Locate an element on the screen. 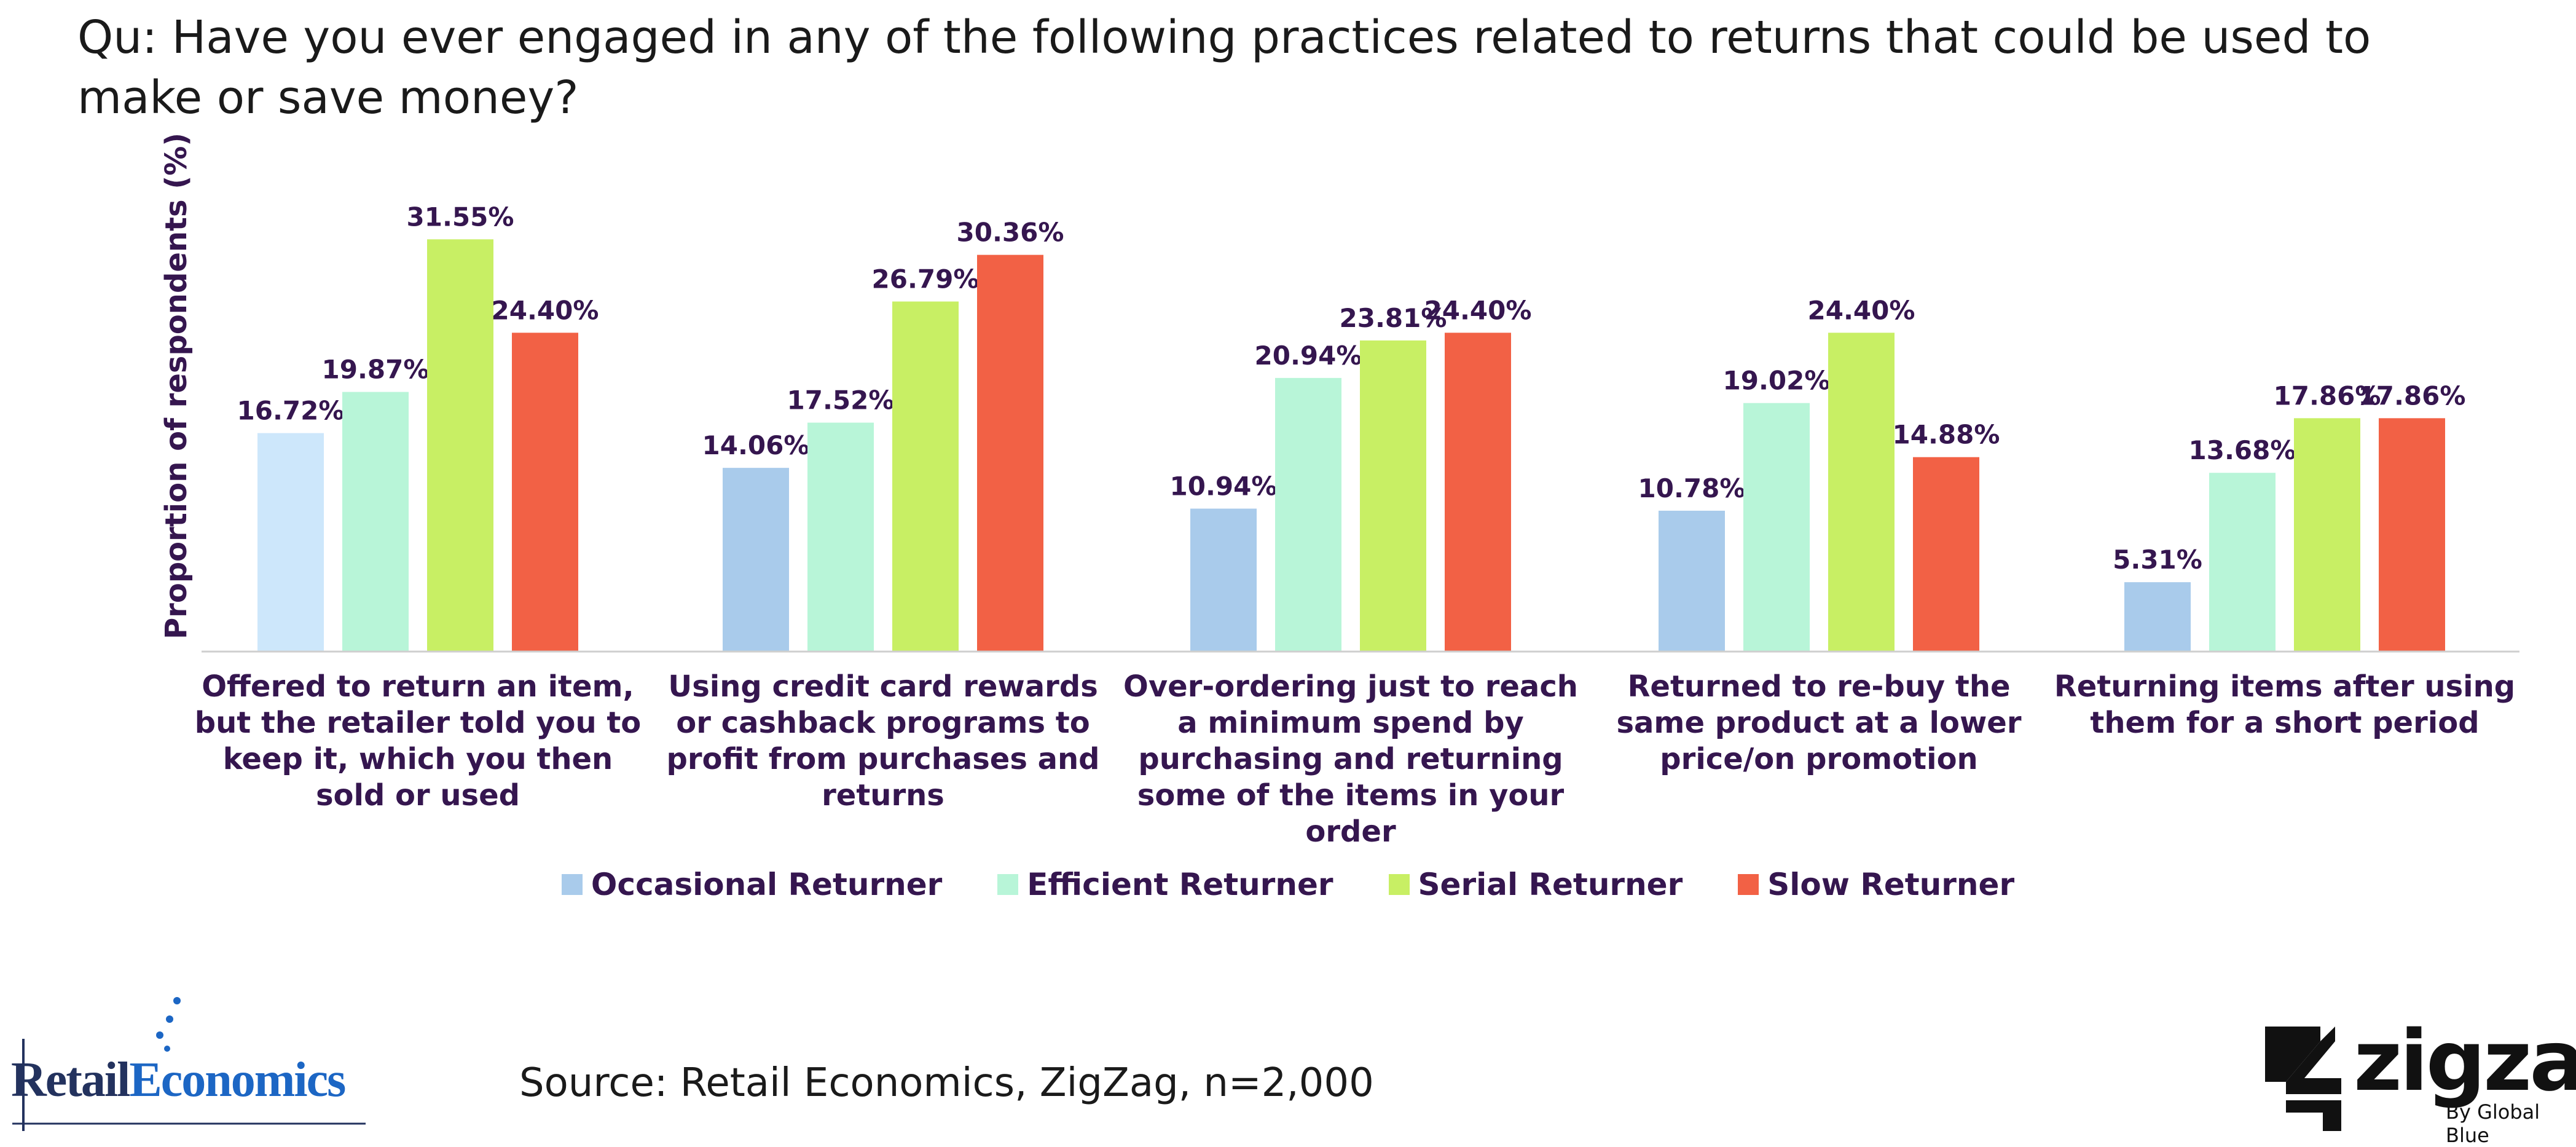  retail-economics-logo-part2: Economics is located at coordinates (237, 1080).